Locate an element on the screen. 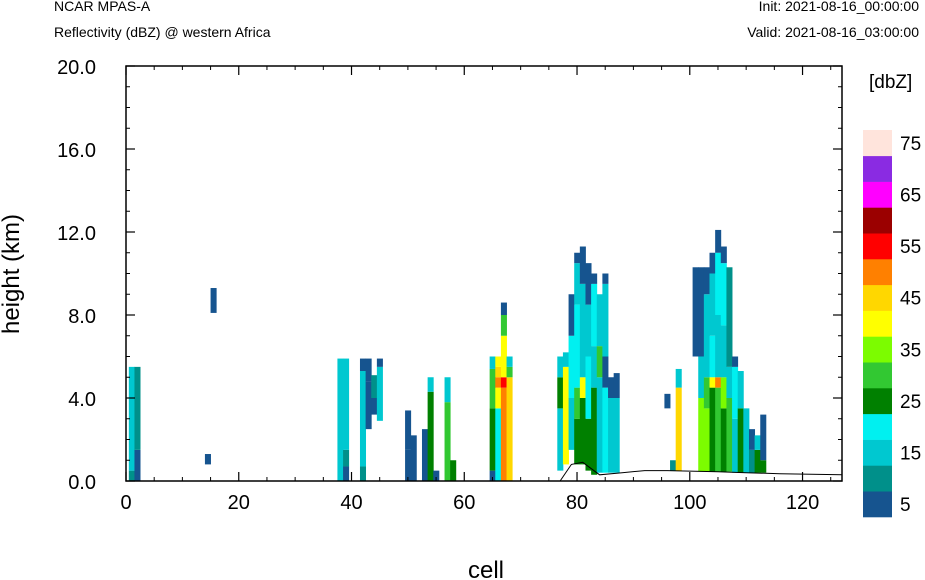 Image resolution: width=925 pixels, height=580 pixels. colorbar-label: 35 is located at coordinates (910, 350).